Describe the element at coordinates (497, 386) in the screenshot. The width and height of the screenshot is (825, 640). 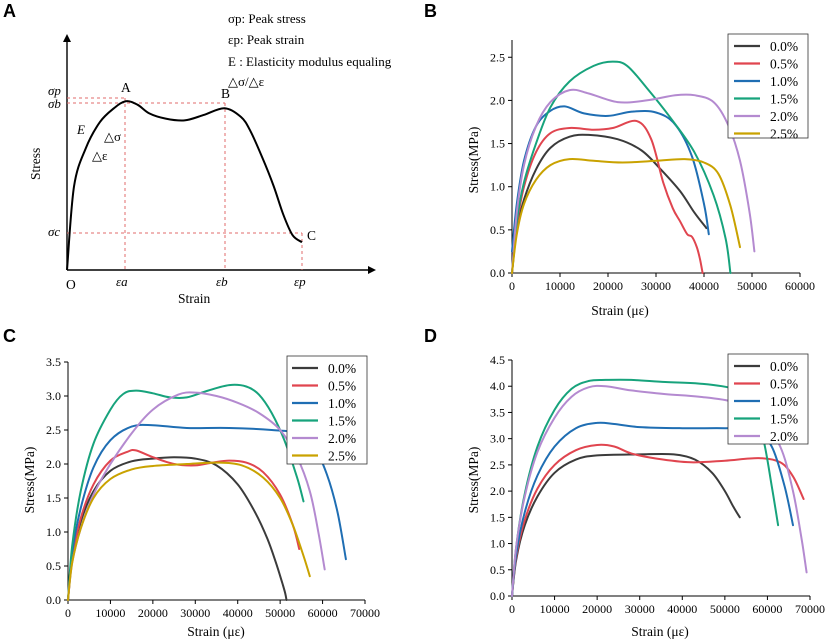
I see `y-tick-label: 4.0` at that location.